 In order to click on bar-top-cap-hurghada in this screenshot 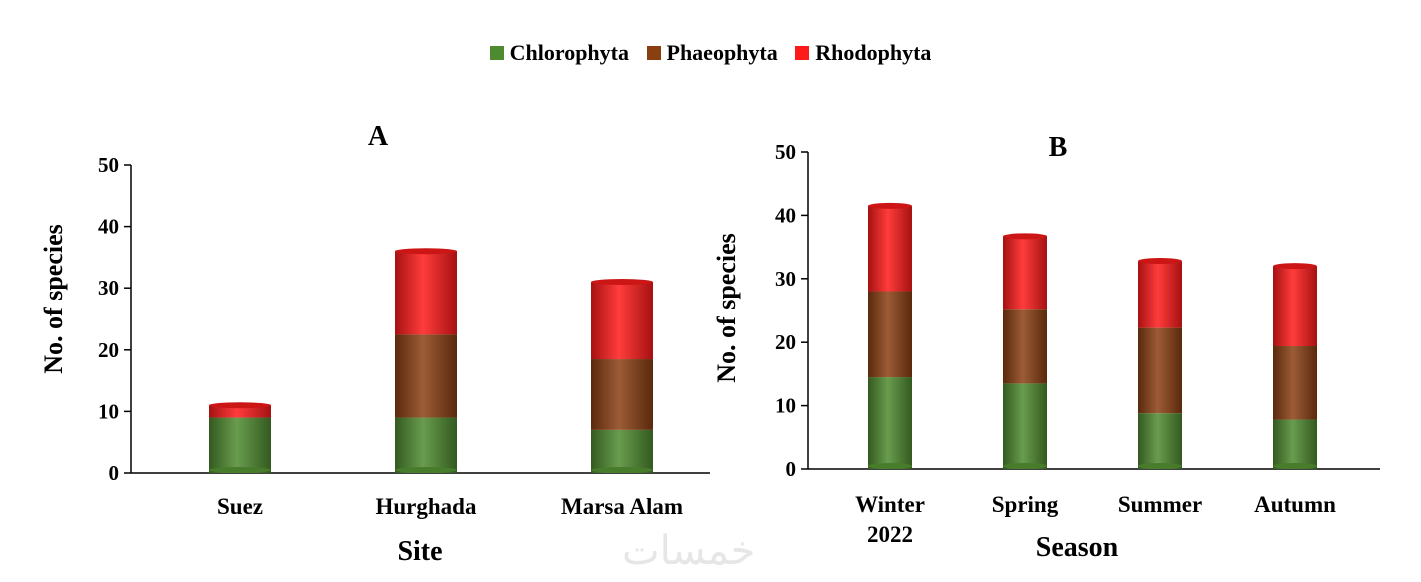, I will do `click(426, 251)`.